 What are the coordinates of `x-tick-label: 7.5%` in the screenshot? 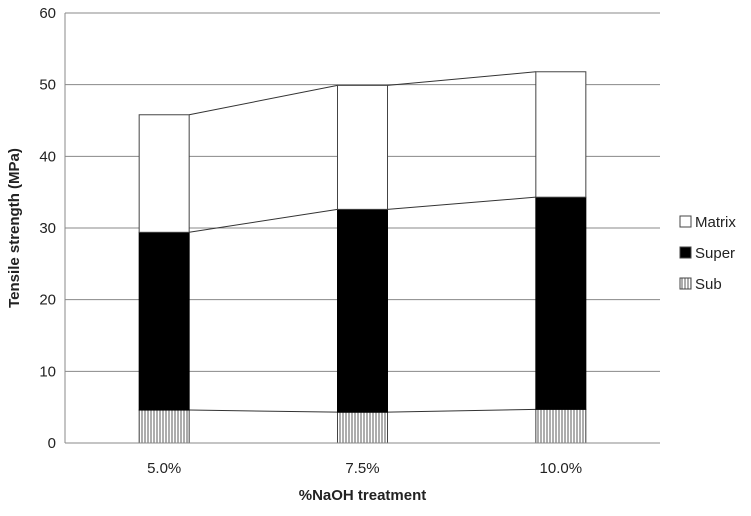 It's located at (362, 468).